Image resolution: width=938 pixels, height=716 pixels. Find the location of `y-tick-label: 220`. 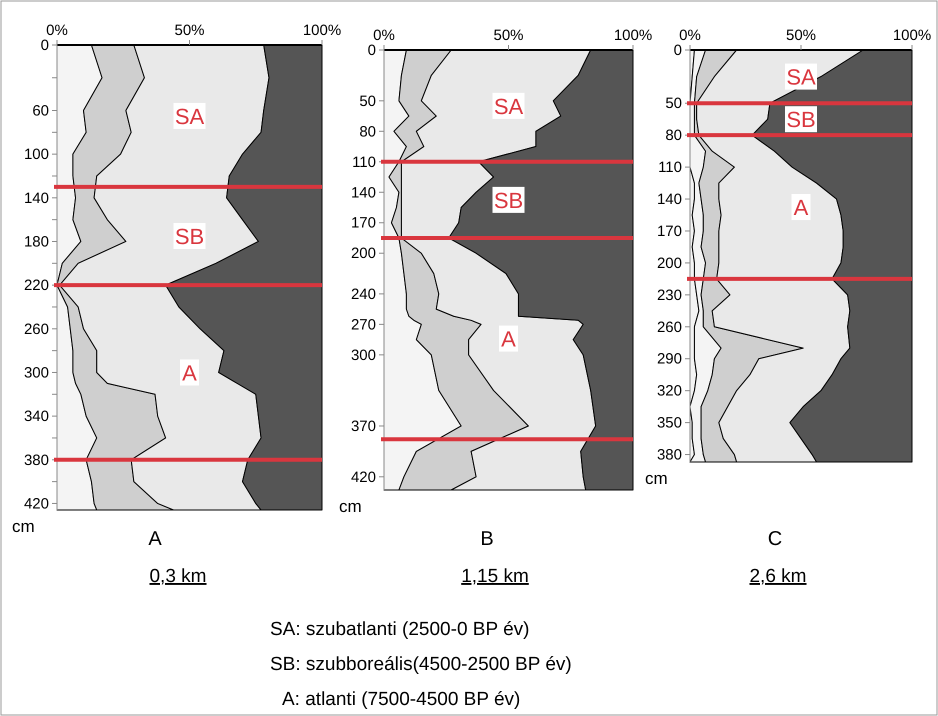

y-tick-label: 220 is located at coordinates (36, 285).